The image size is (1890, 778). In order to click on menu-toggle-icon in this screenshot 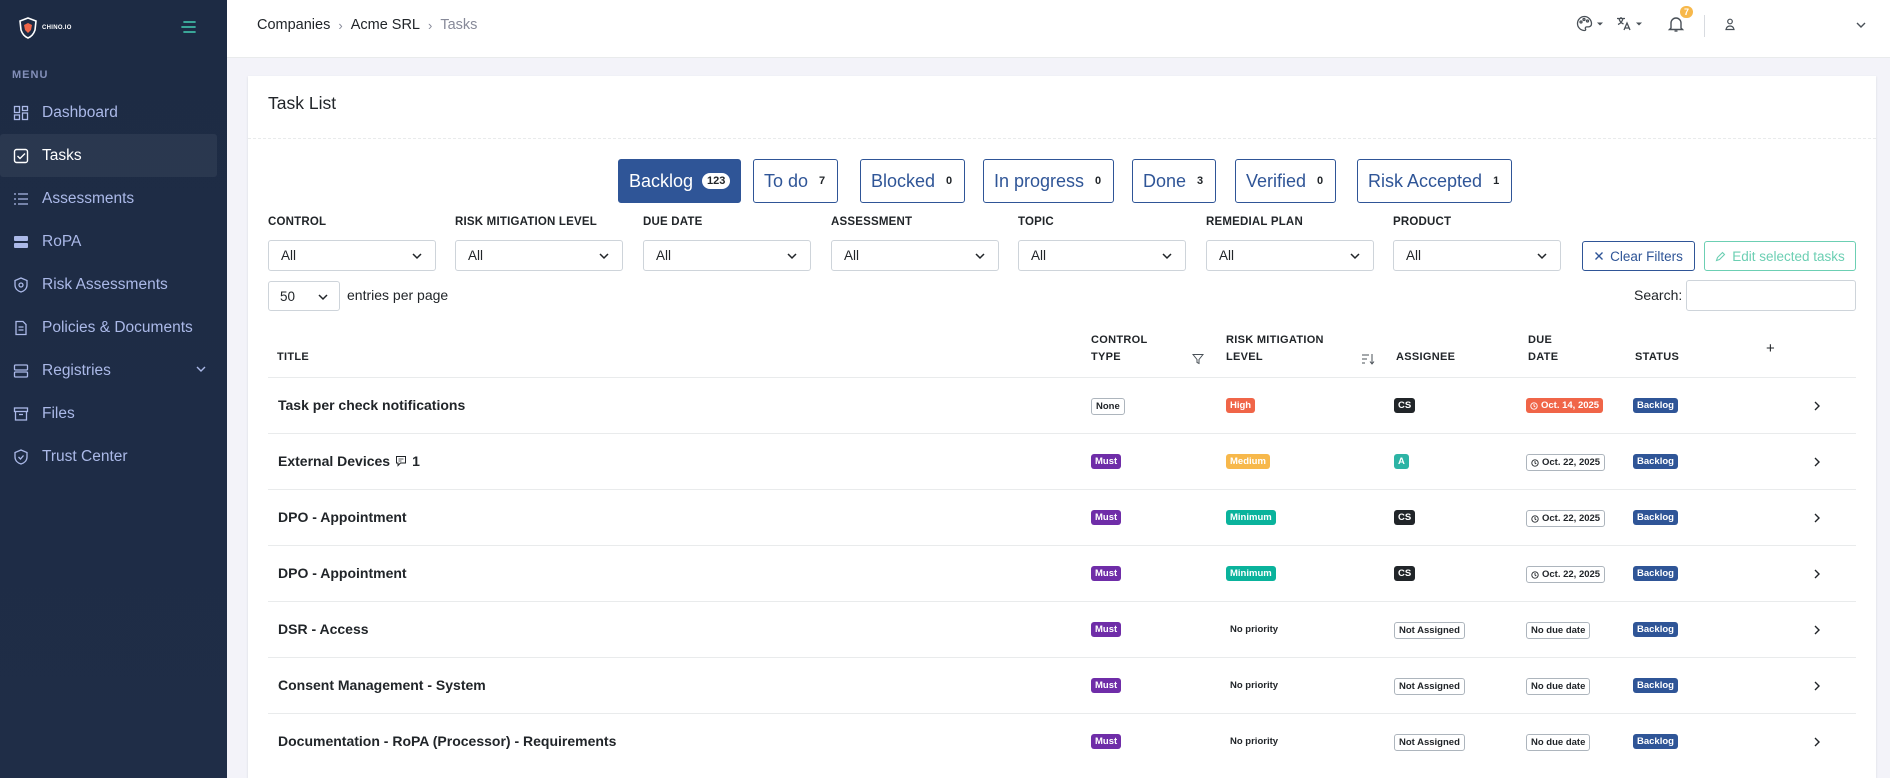, I will do `click(189, 27)`.